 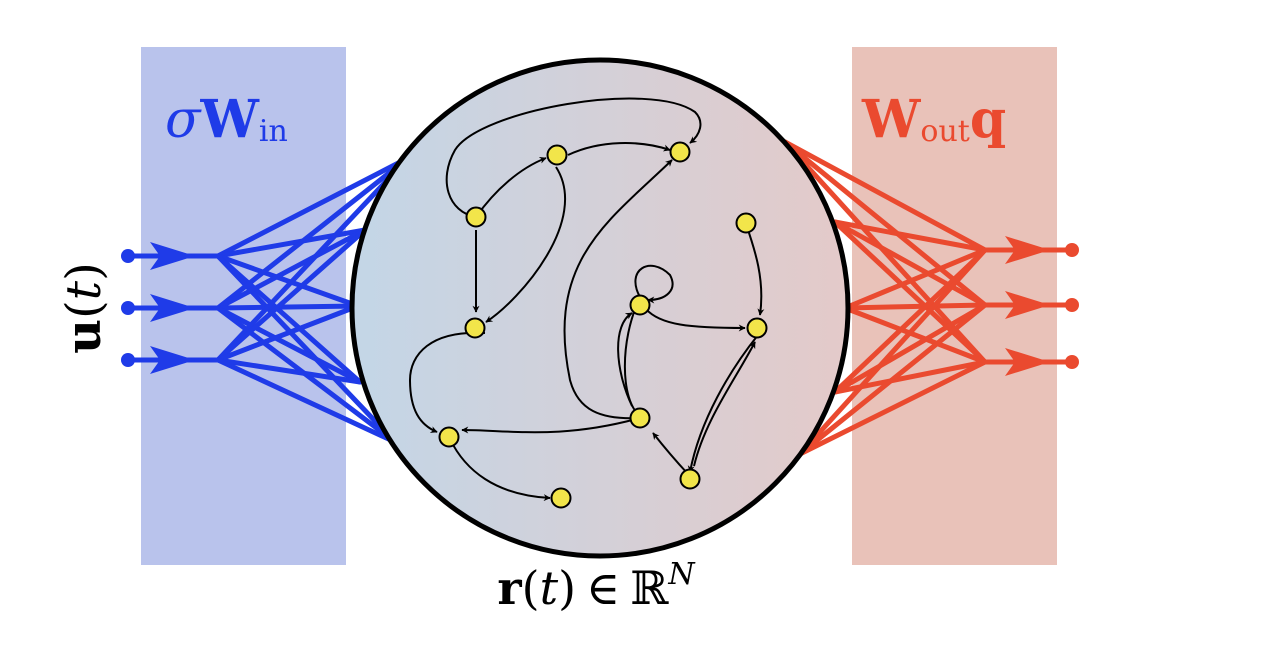 I want to click on output-signal-arrows, so click(x=1032, y=306).